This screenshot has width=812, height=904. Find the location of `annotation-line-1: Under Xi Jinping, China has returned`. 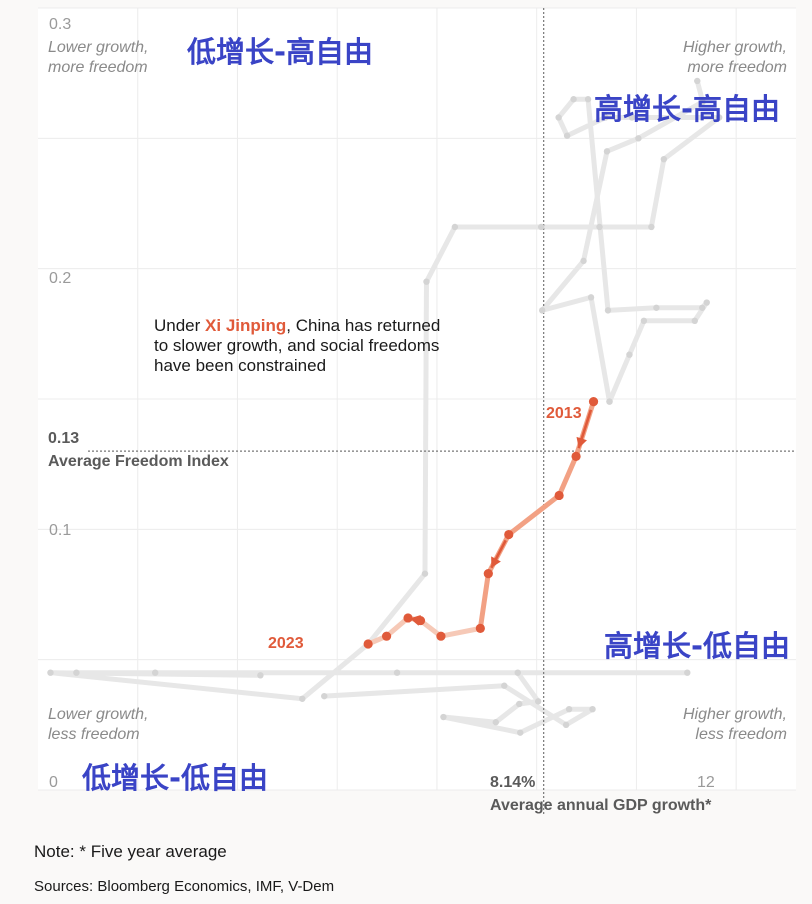

annotation-line-1: Under Xi Jinping, China has returned is located at coordinates (297, 325).